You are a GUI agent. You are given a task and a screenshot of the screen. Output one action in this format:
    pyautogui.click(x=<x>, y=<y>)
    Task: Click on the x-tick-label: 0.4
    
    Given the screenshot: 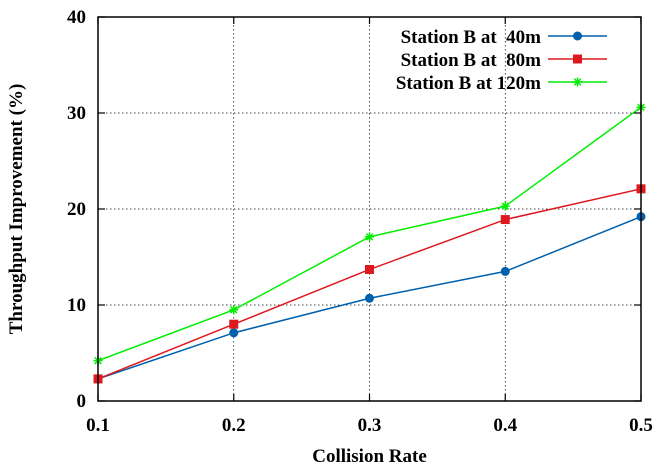 What is the action you would take?
    pyautogui.click(x=505, y=425)
    